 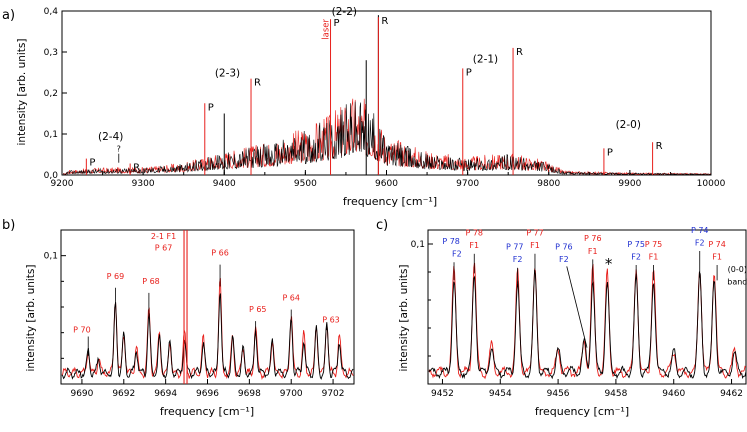 What do you see at coordinates (249, 394) in the screenshot?
I see `b-xtick-label: 9698` at bounding box center [249, 394].